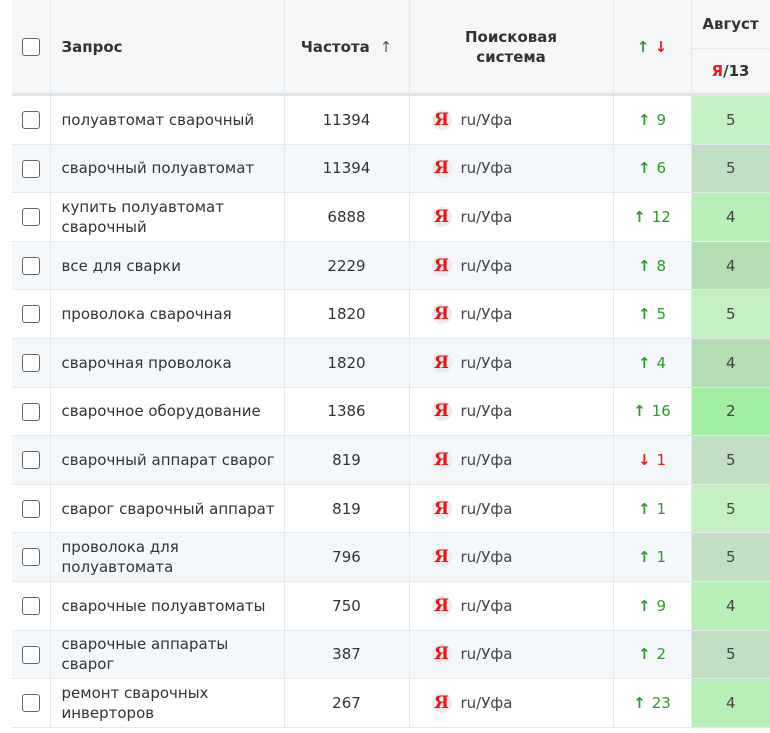  I want to click on query-cell: сварочный полуавтомат, so click(167, 169).